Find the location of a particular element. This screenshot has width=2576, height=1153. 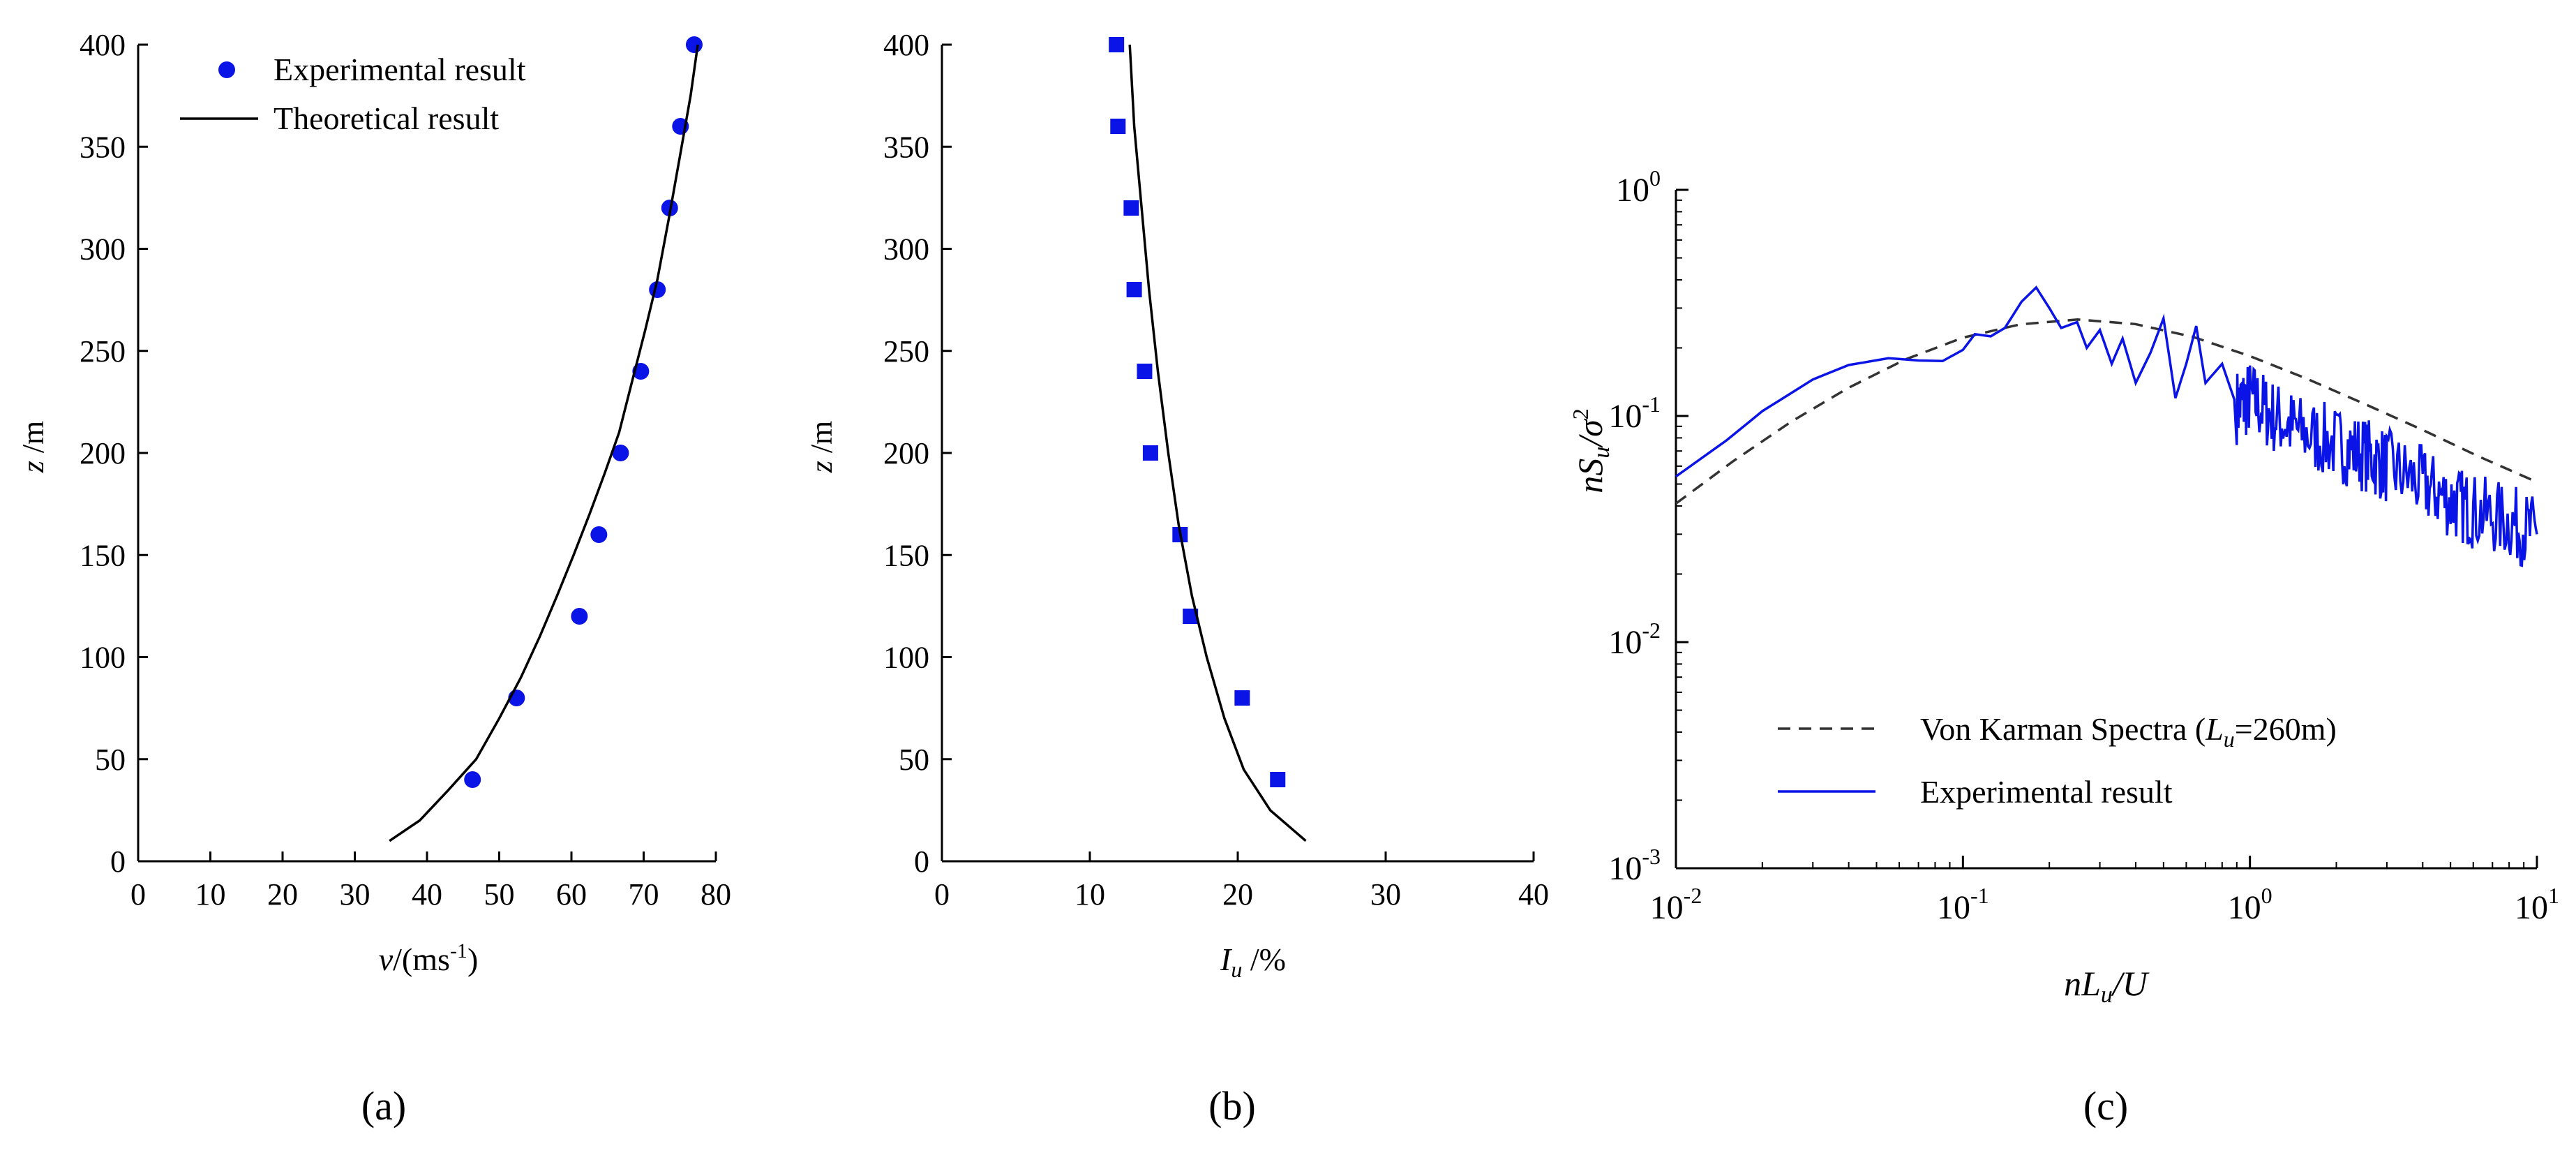

x-tick-exponent: 1 is located at coordinates (2553, 895).